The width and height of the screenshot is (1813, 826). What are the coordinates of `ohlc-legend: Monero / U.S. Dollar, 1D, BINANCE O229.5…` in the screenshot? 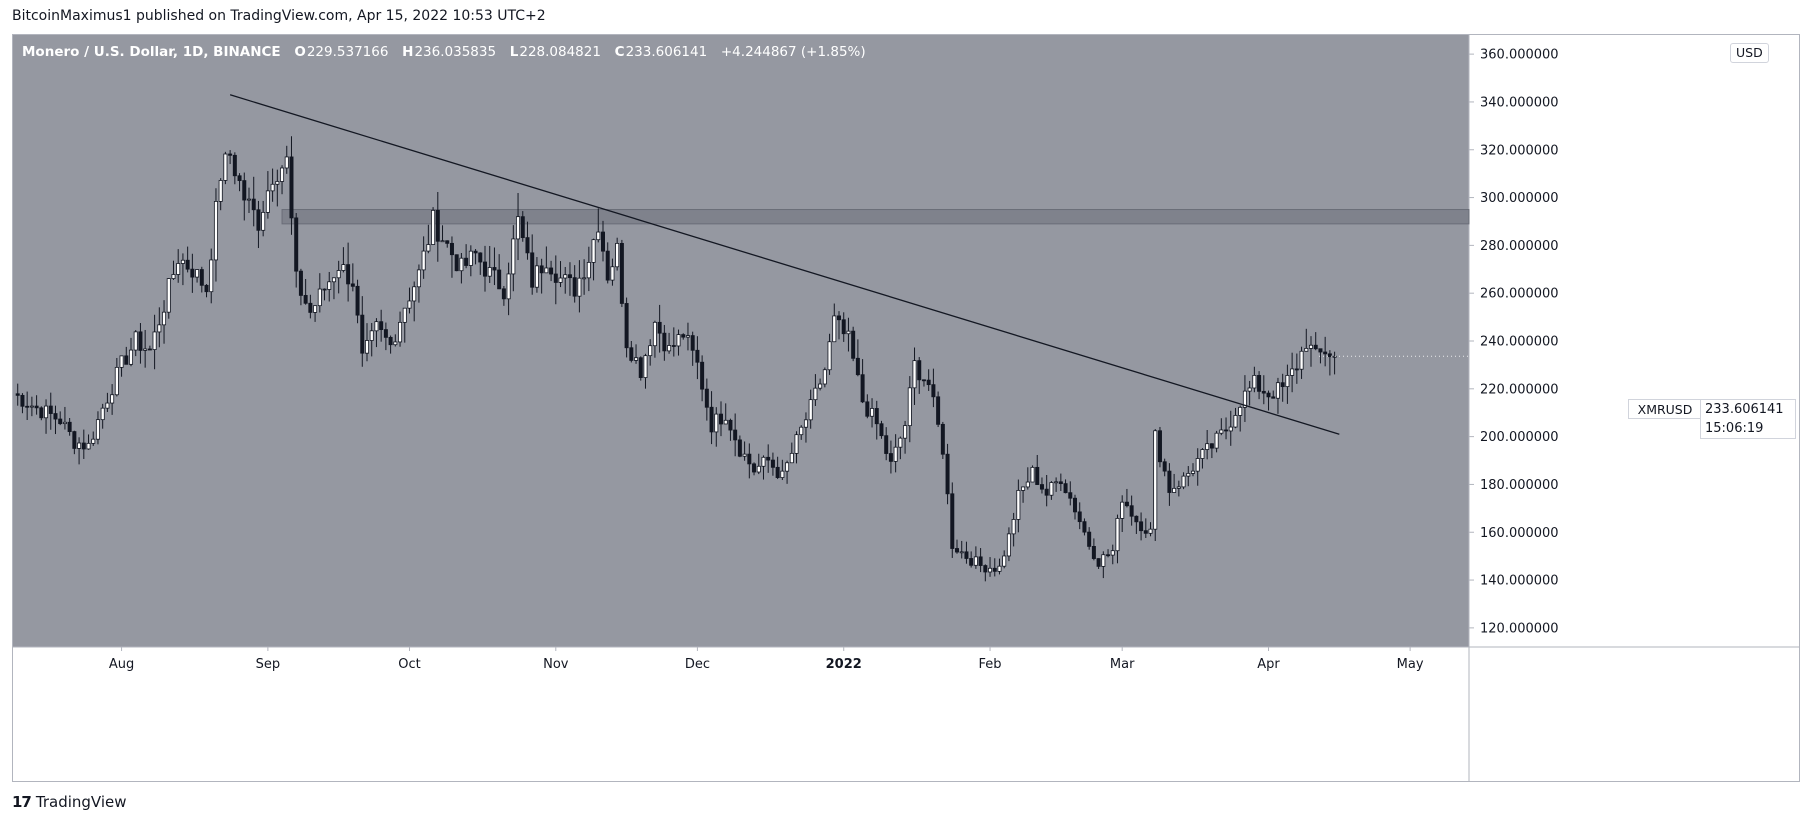 It's located at (448, 52).